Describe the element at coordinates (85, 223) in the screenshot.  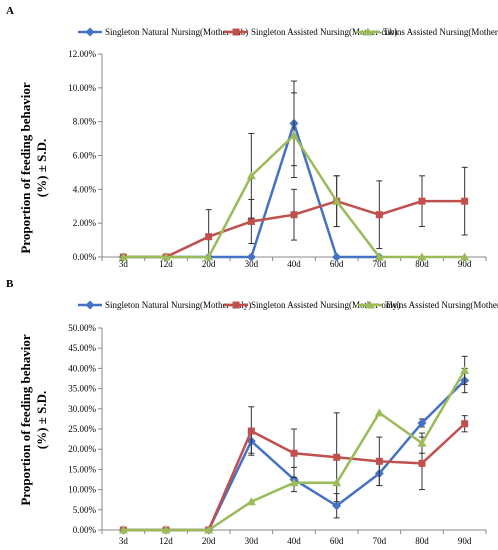
I see `y-tick-label-a: 2.00%` at that location.